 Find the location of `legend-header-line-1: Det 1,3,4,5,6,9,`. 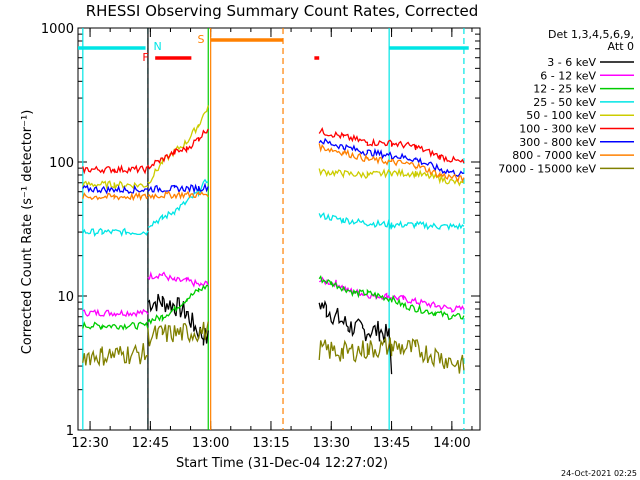

legend-header-line-1: Det 1,3,4,5,6,9, is located at coordinates (591, 34).